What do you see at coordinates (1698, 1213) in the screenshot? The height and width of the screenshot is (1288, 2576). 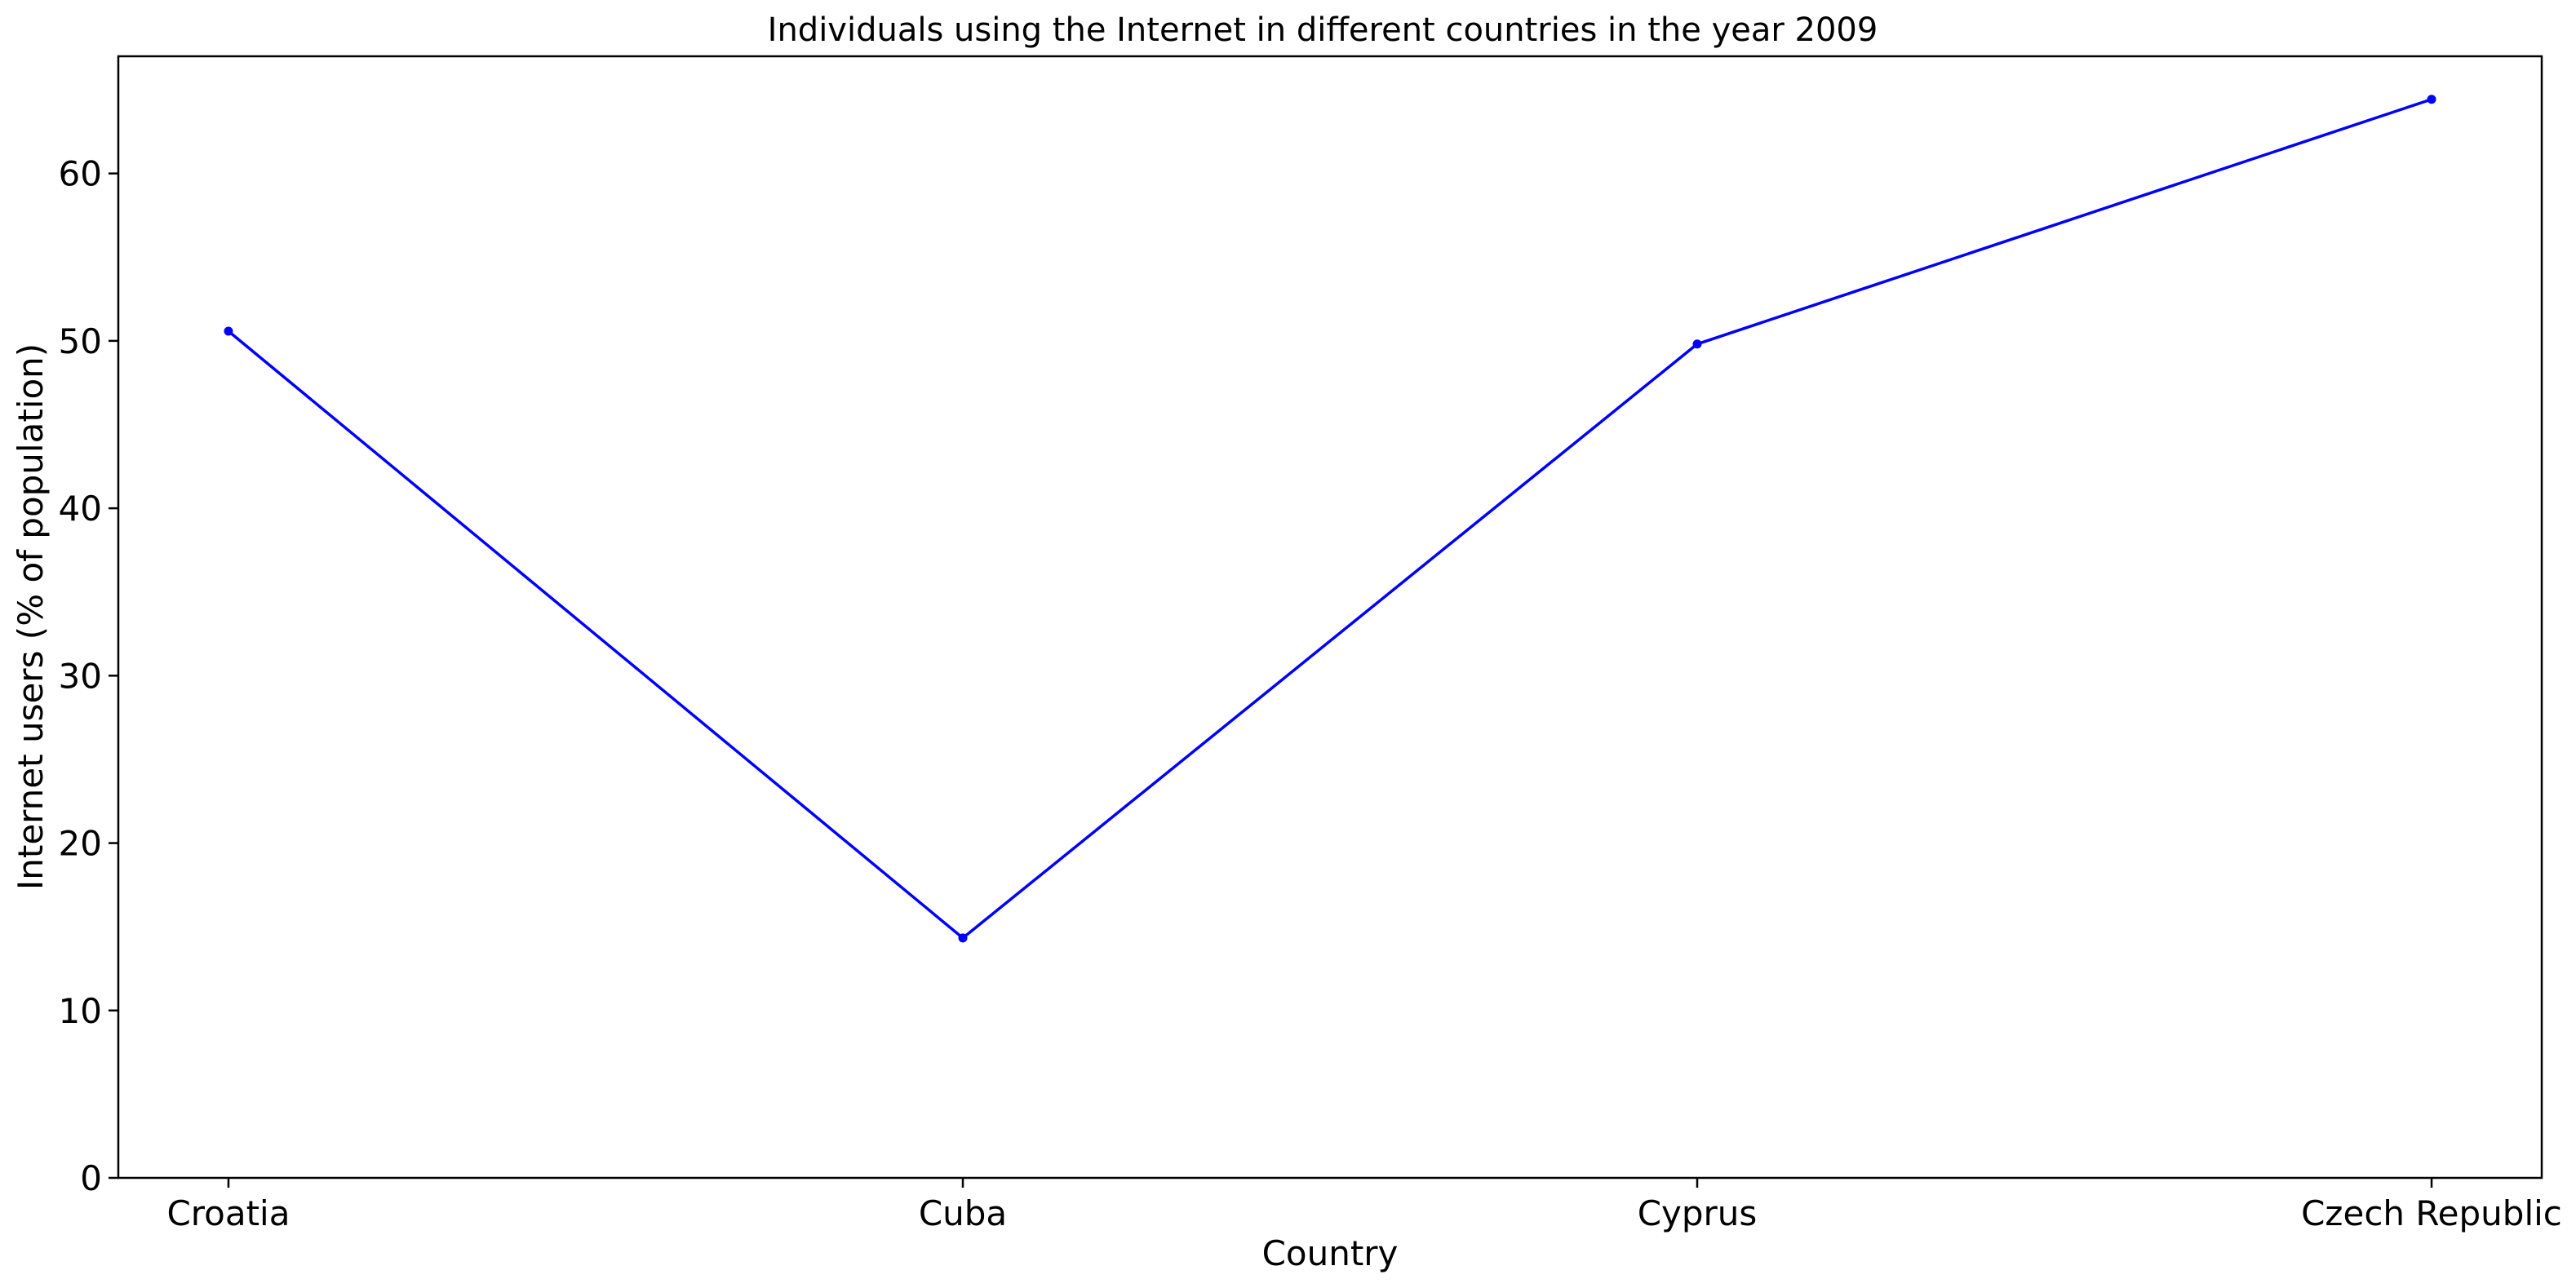 I see `x-tick-label: Cyprus` at bounding box center [1698, 1213].